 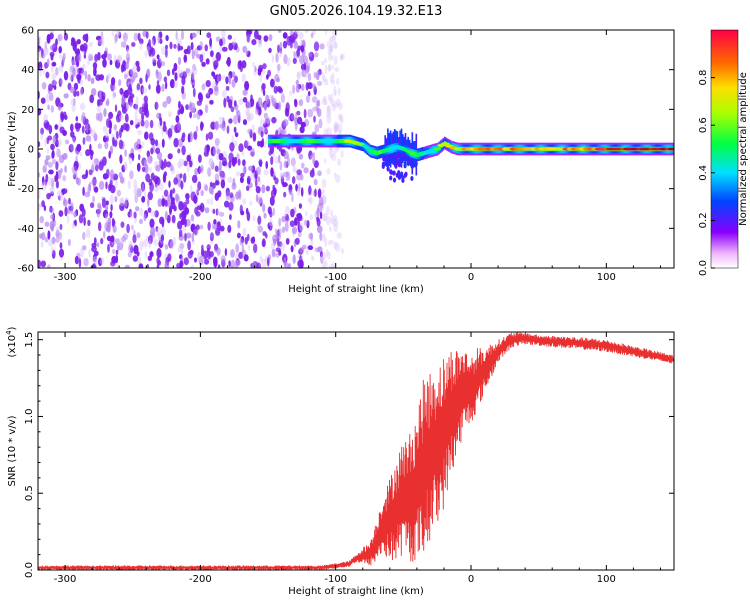 What do you see at coordinates (356, 11) in the screenshot?
I see `chart-title: GN05.2026.104.19.32.E13` at bounding box center [356, 11].